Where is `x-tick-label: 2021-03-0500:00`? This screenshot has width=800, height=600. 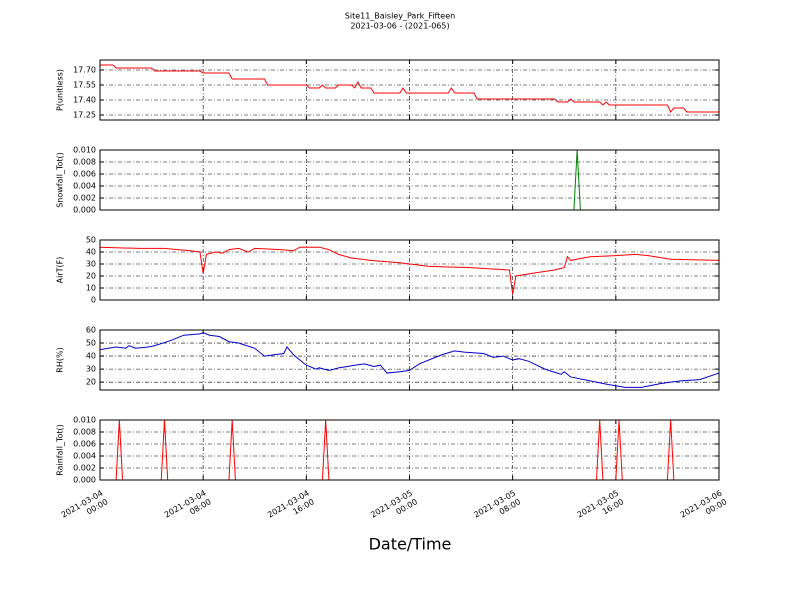
x-tick-label: 2021-03-0500:00 is located at coordinates (394, 508).